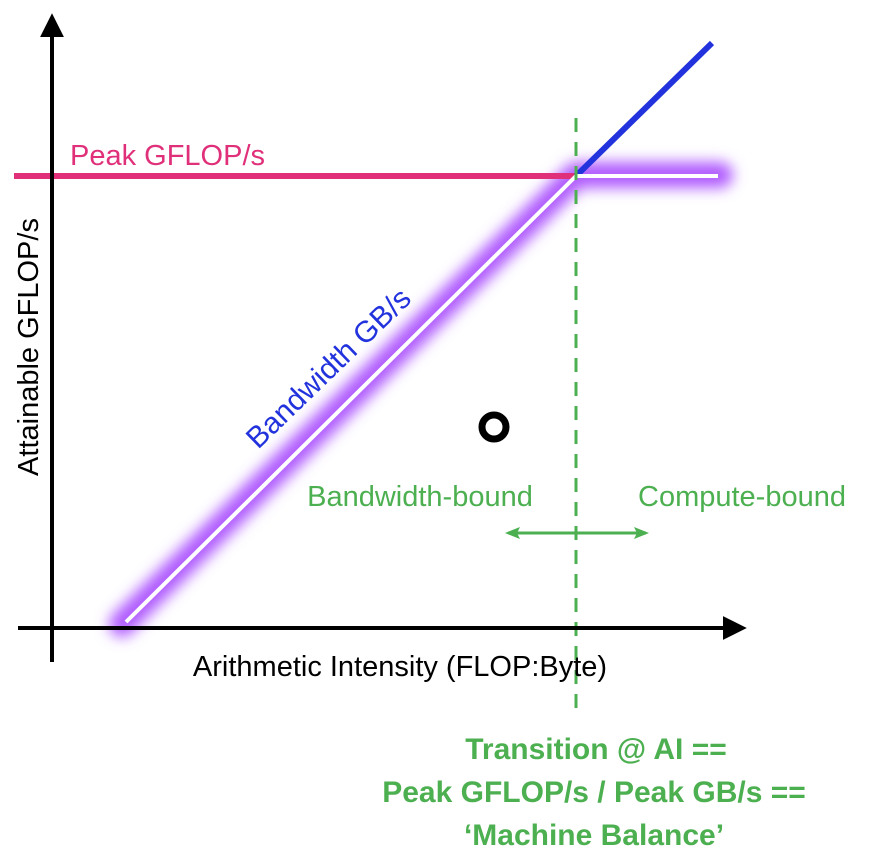 The image size is (882, 858). What do you see at coordinates (594, 835) in the screenshot?
I see `transition-line-3: ‘Machine Balance’` at bounding box center [594, 835].